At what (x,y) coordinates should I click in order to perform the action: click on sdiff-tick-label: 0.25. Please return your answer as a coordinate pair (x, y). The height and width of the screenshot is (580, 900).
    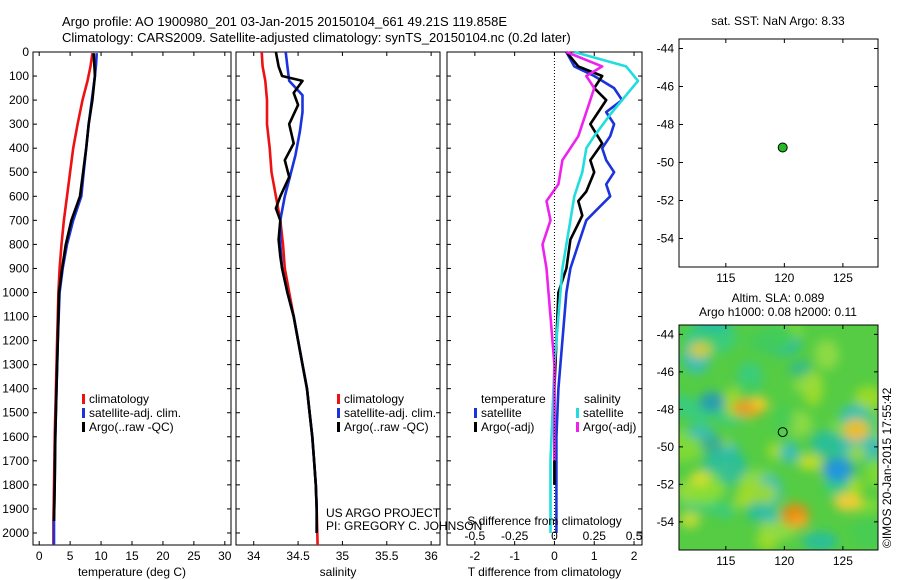
    Looking at the image, I should click on (595, 536).